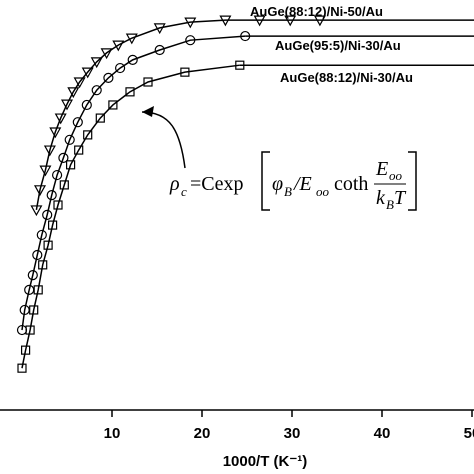  What do you see at coordinates (381, 198) in the screenshot?
I see `eq-text: k` at bounding box center [381, 198].